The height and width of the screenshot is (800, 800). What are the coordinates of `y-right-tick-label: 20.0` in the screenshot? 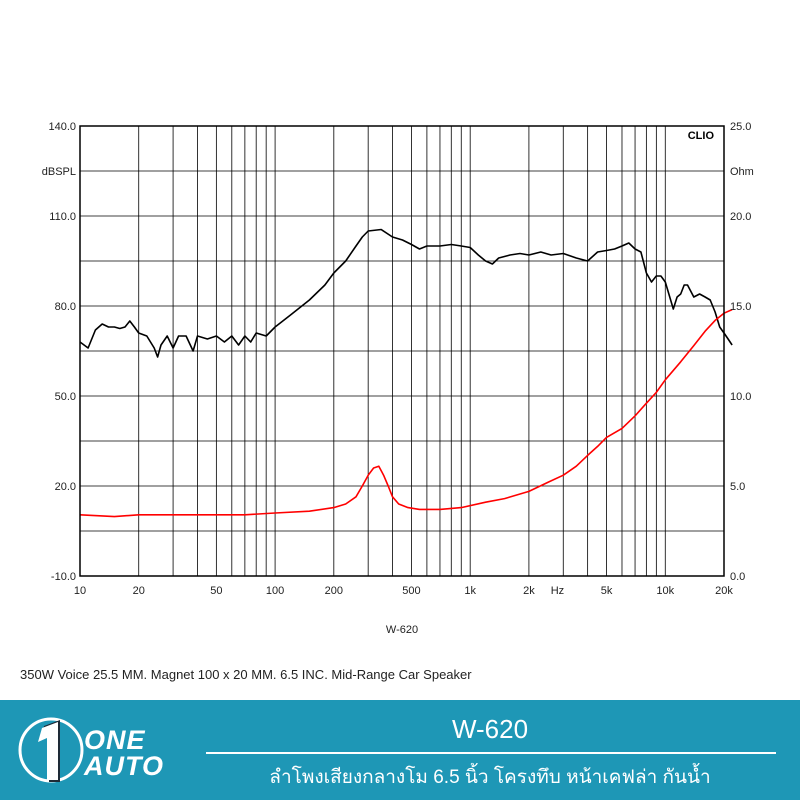 It's located at (740, 217).